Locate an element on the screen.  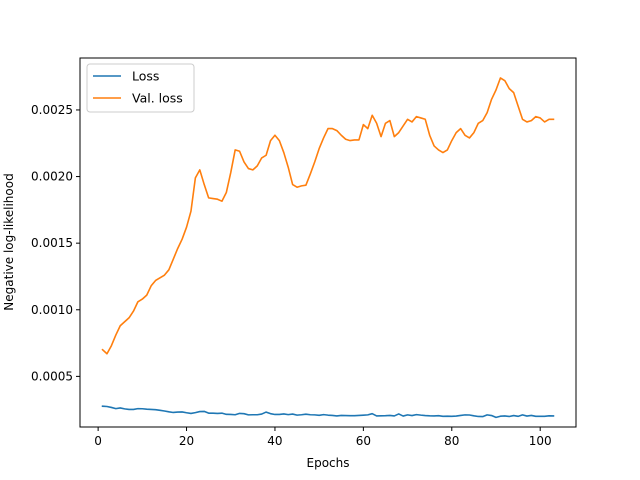
x-tick-label: 60 is located at coordinates (363, 441).